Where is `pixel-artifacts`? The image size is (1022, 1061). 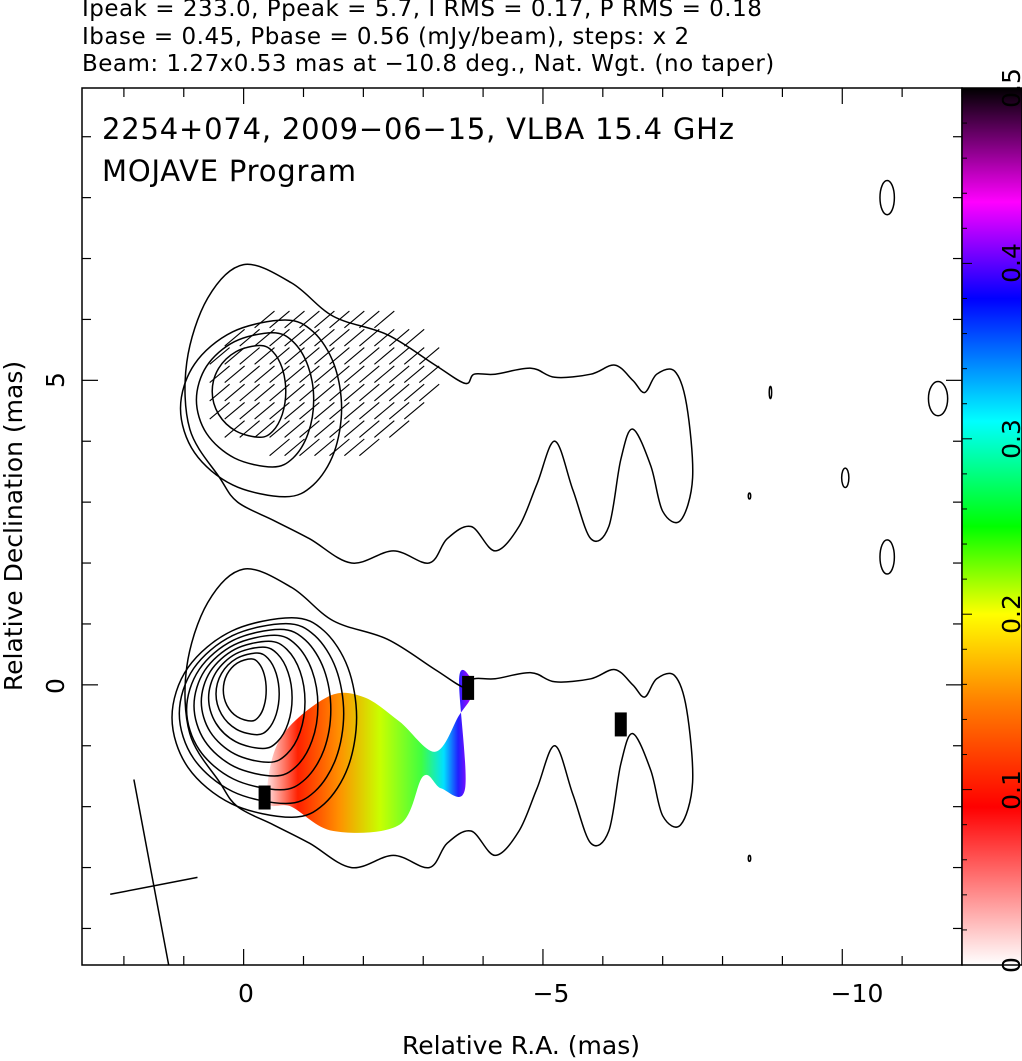 pixel-artifacts is located at coordinates (442, 742).